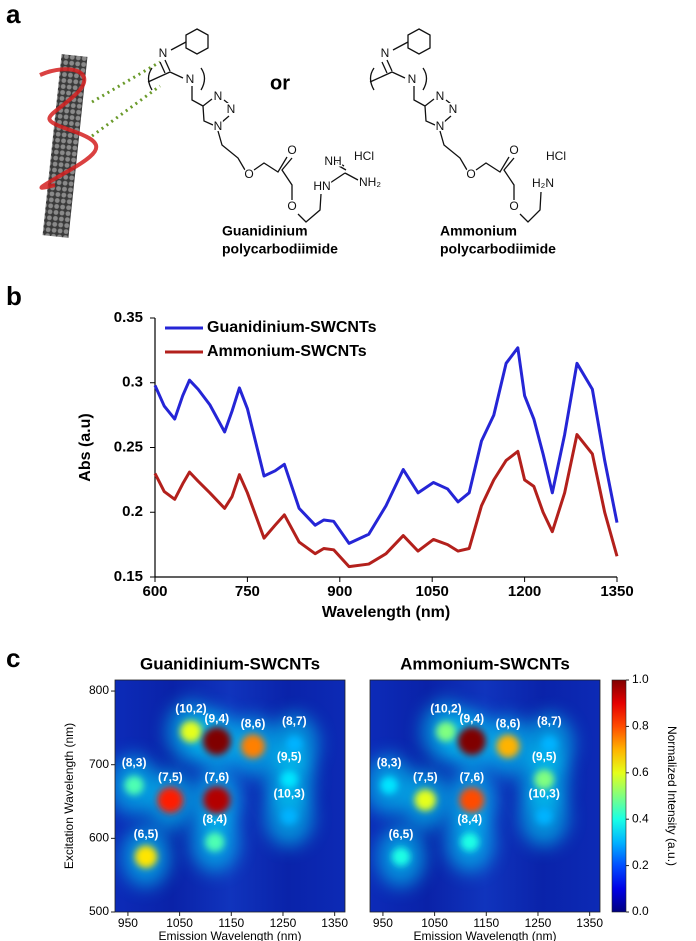  Describe the element at coordinates (471, 718) in the screenshot. I see `spot-label: (9,4)` at that location.